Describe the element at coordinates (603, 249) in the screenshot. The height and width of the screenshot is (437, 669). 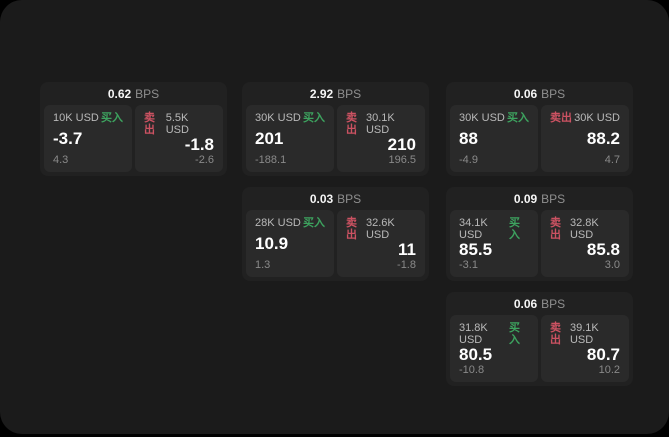
I see `sell-price: 85.8` at that location.